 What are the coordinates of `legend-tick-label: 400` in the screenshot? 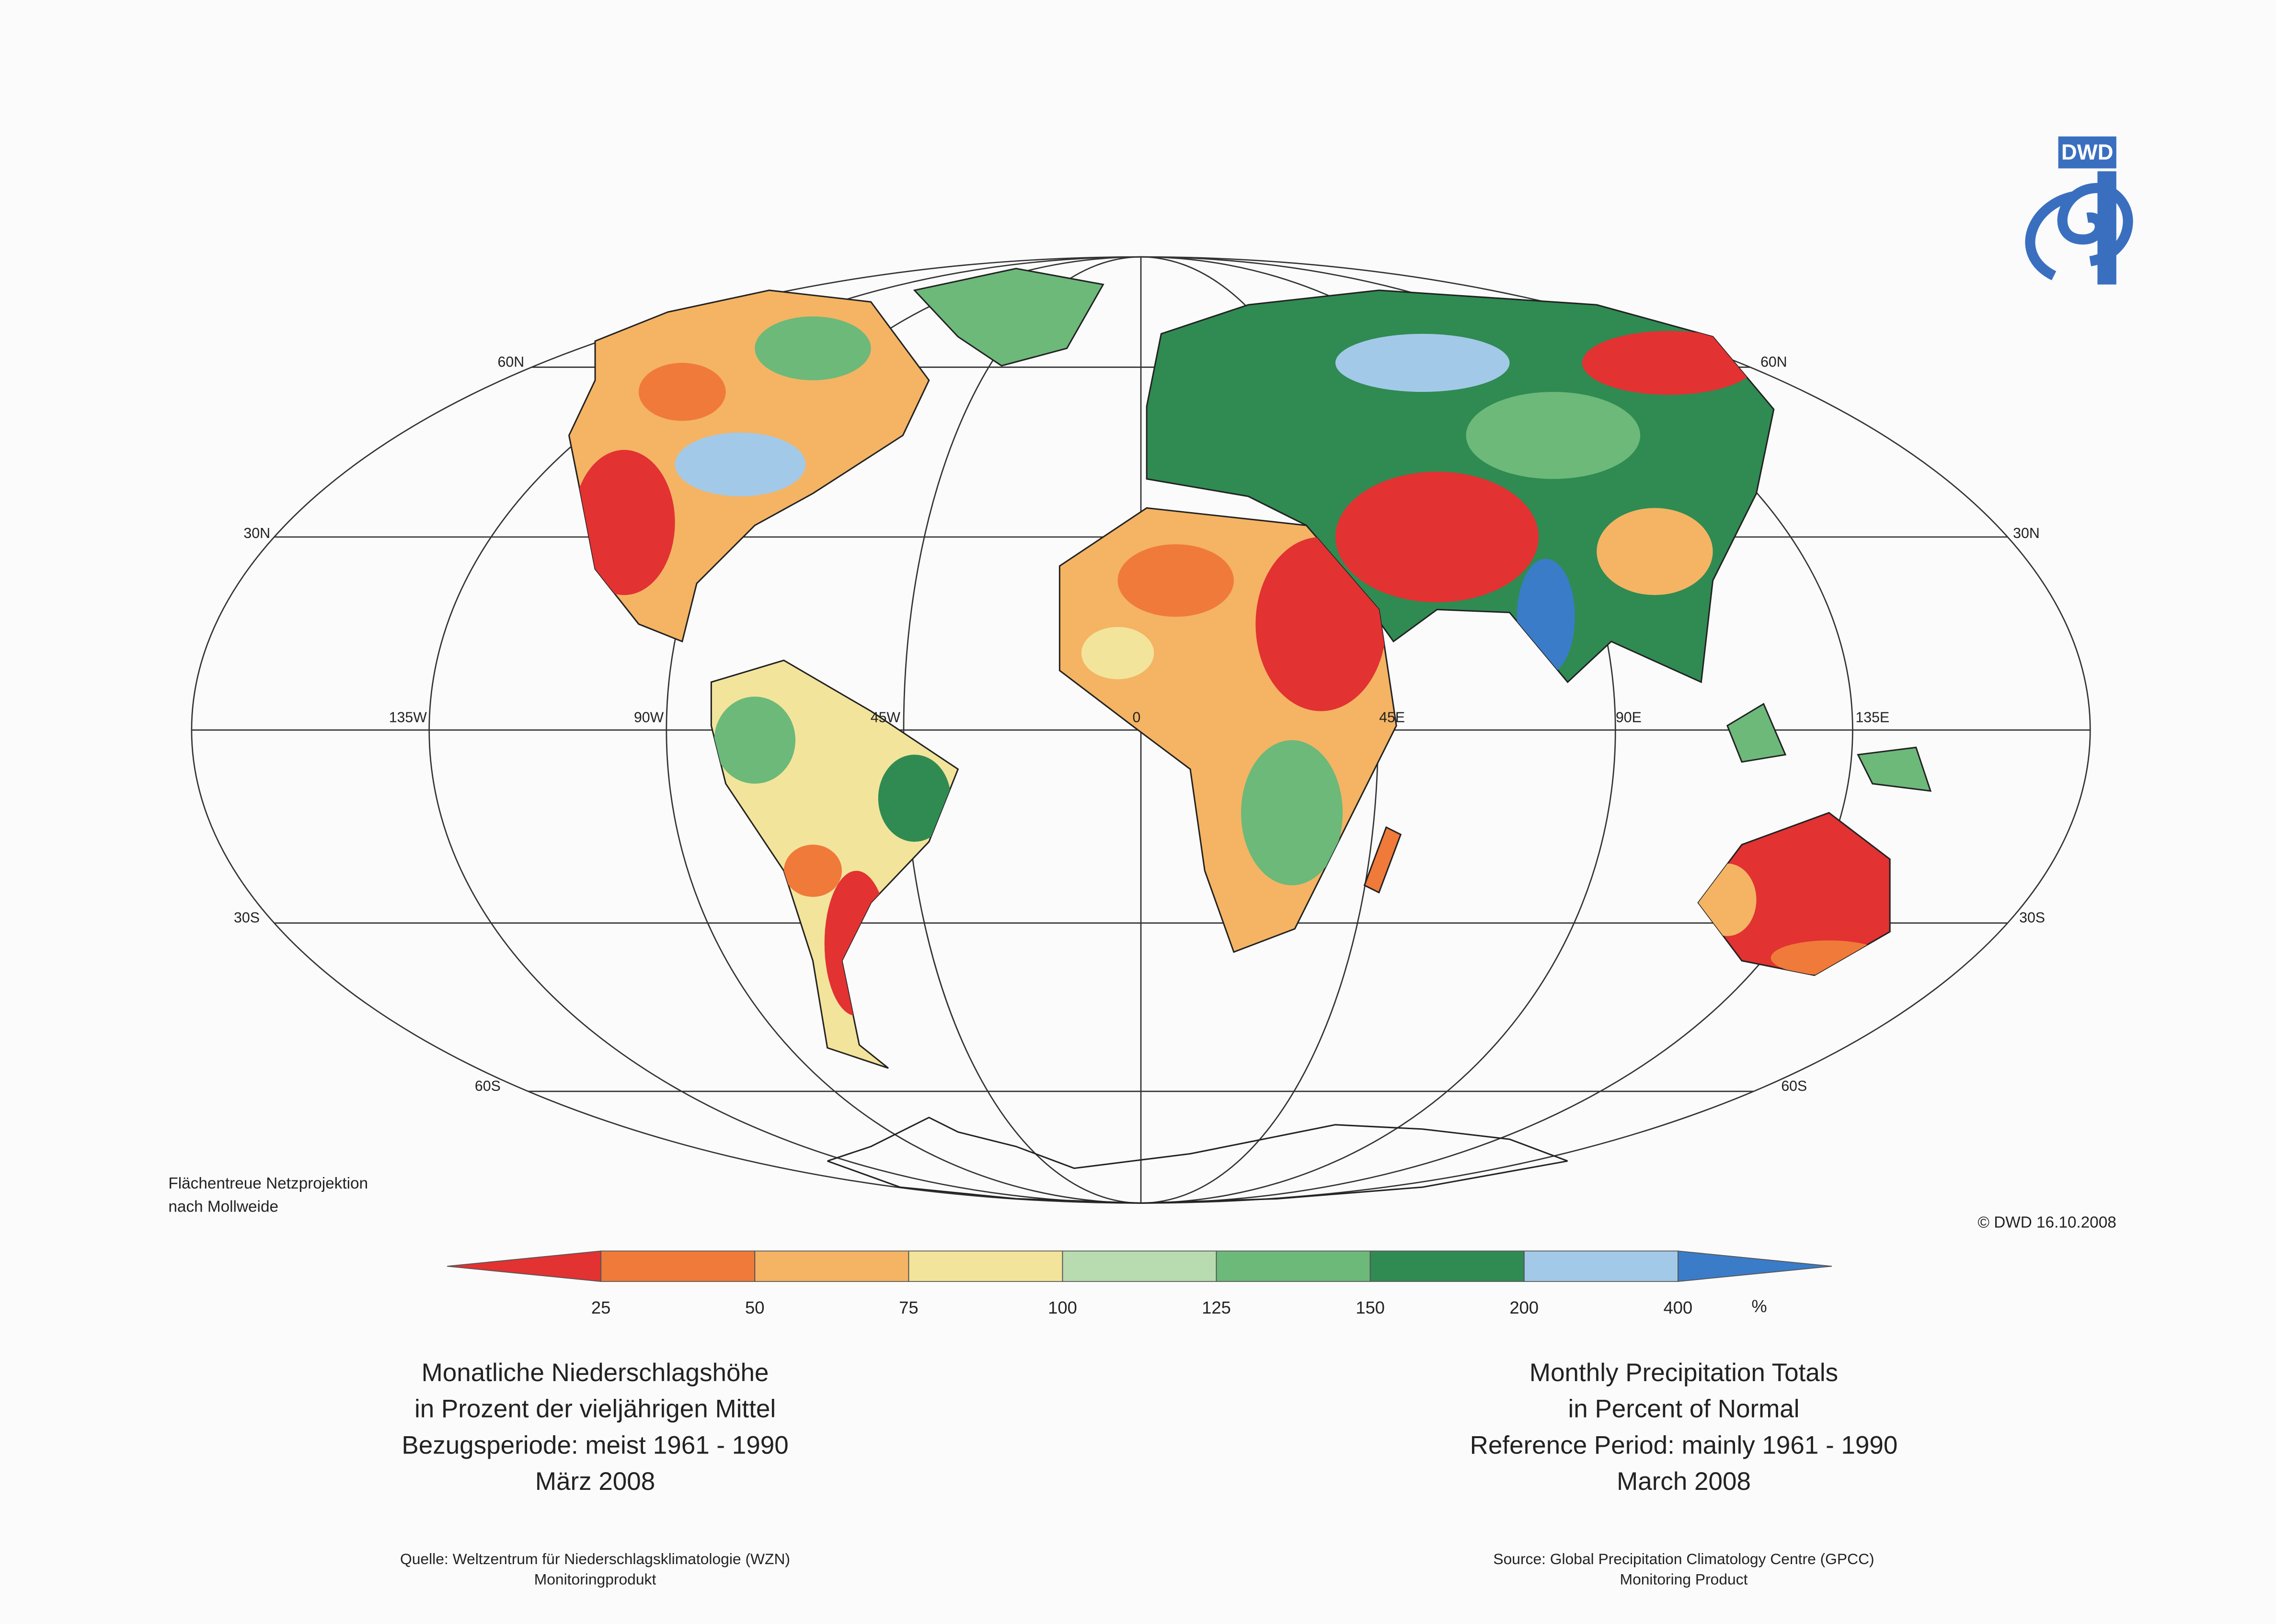 It's located at (1678, 1307).